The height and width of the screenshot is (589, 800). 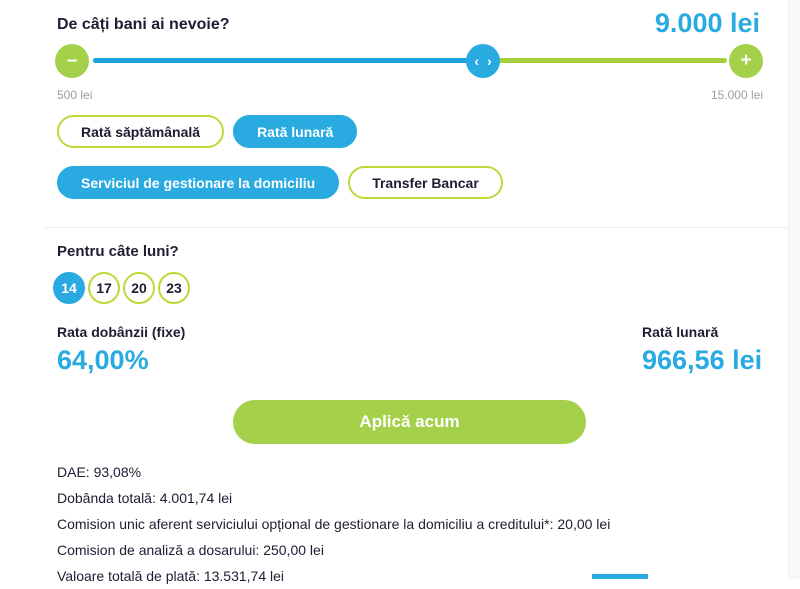 What do you see at coordinates (75, 95) in the screenshot?
I see `min-amount-label: 500 lei` at bounding box center [75, 95].